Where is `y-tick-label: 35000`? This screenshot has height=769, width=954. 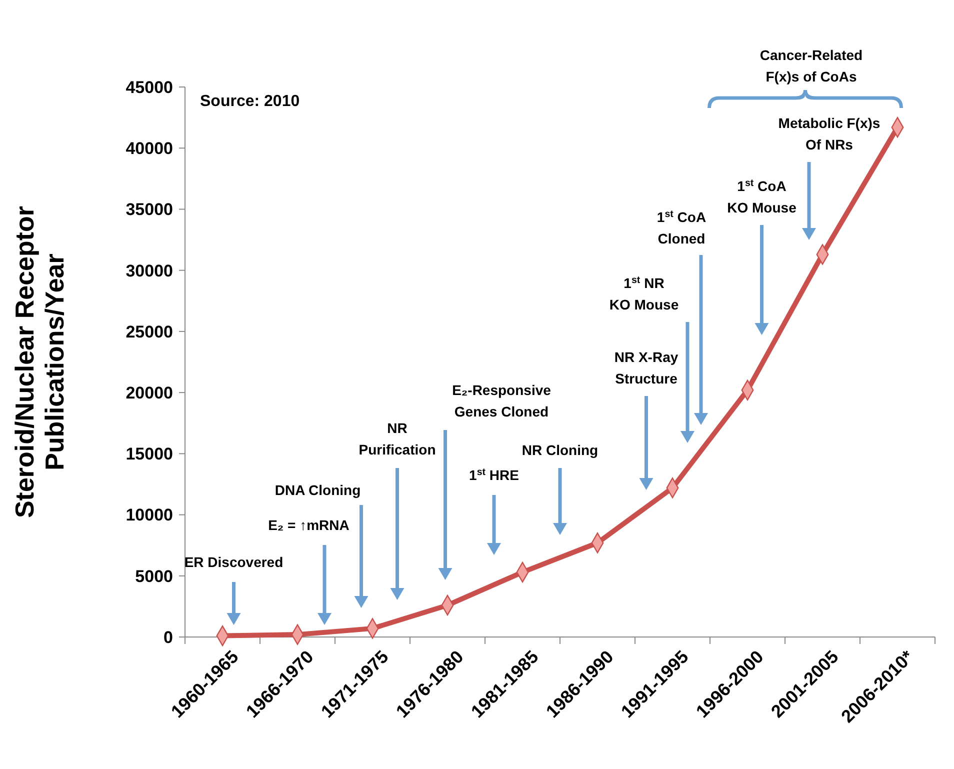 y-tick-label: 35000 is located at coordinates (149, 210).